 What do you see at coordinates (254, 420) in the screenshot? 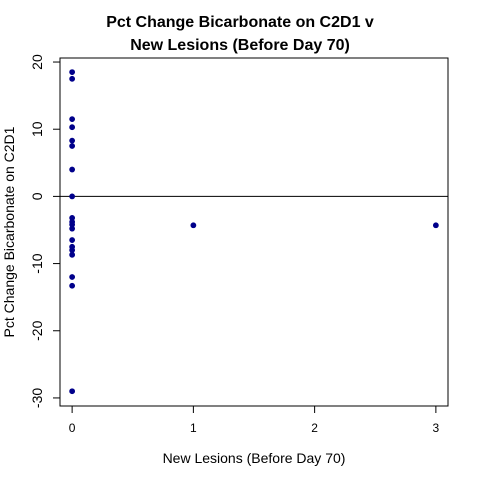
I see `x-axis: 0 1 2 3` at bounding box center [254, 420].